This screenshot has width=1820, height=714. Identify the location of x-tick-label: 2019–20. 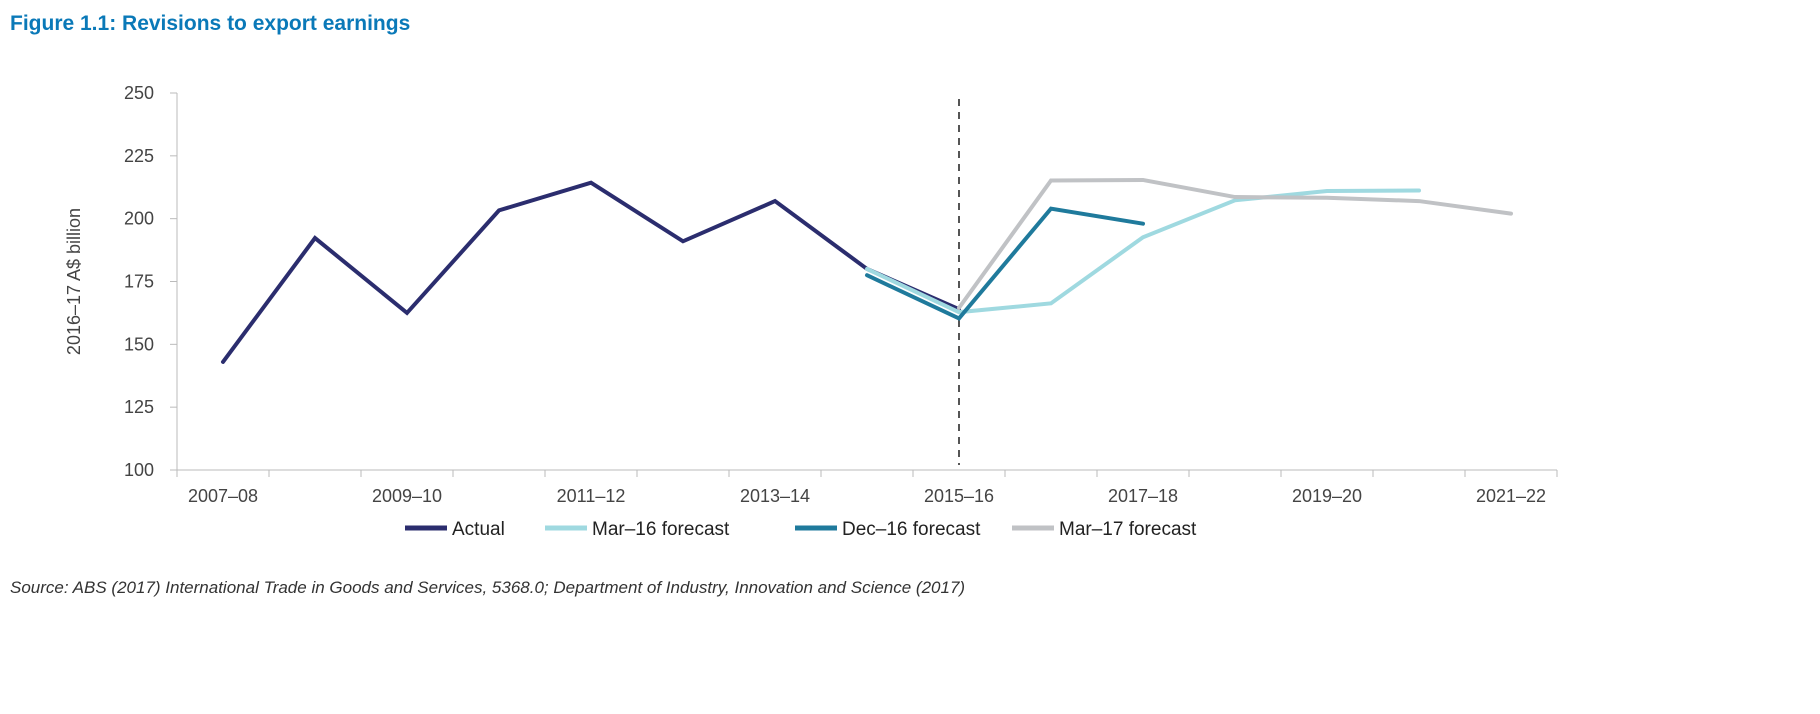
(1327, 496).